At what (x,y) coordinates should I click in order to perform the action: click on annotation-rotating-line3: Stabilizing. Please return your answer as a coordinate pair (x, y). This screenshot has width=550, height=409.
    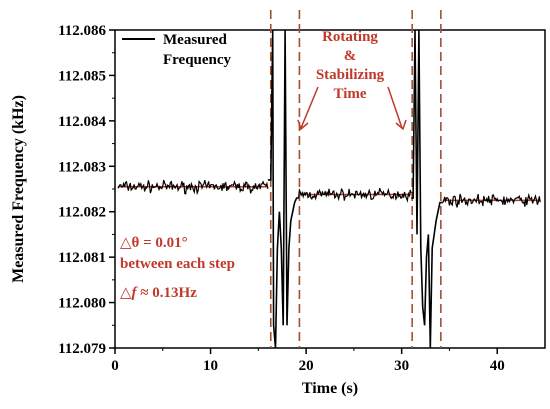
    Looking at the image, I should click on (350, 75).